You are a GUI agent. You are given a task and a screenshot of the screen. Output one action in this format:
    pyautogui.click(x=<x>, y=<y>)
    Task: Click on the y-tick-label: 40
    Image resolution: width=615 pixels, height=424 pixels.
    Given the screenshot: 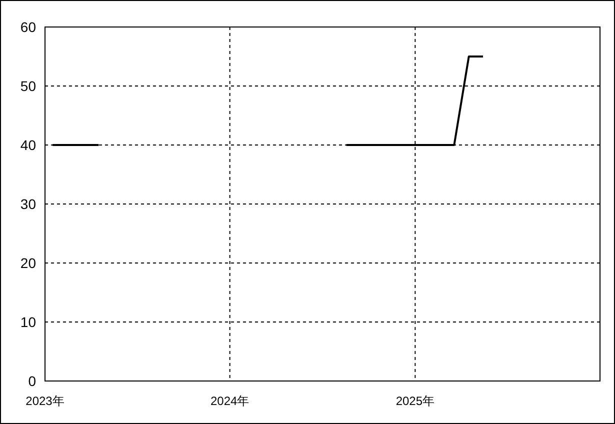 What is the action you would take?
    pyautogui.click(x=28, y=145)
    